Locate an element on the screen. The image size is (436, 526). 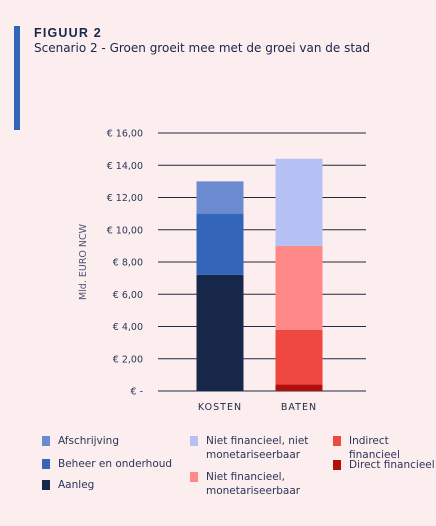
legend-item-aanleg: Aanleg is located at coordinates (68, 485).